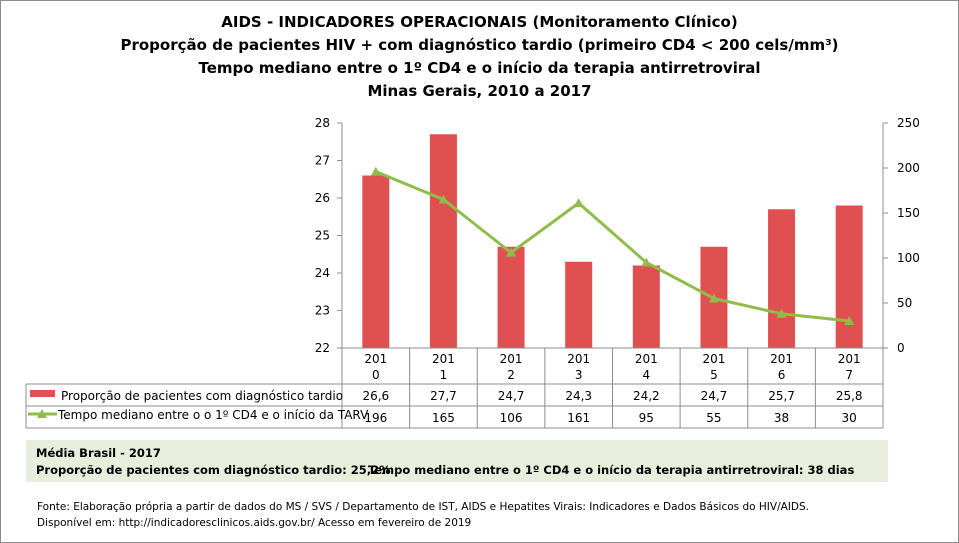 The width and height of the screenshot is (959, 543). What do you see at coordinates (322, 161) in the screenshot?
I see `left-tick-label: 27` at bounding box center [322, 161].